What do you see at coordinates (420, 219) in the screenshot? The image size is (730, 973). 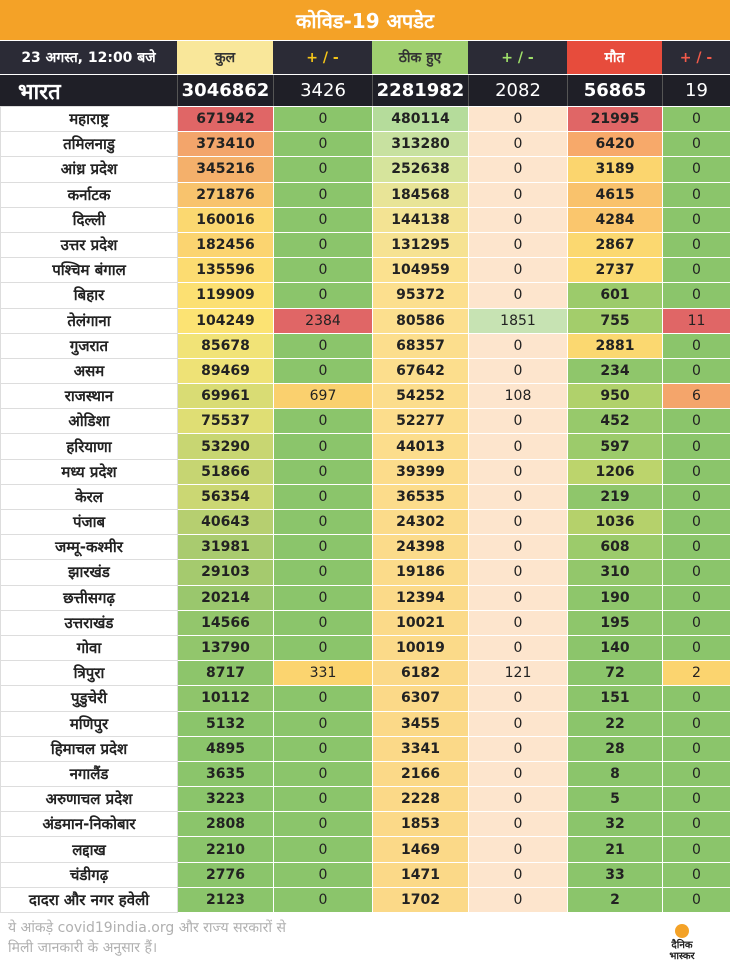 I see `recovered-cases: 144138` at bounding box center [420, 219].